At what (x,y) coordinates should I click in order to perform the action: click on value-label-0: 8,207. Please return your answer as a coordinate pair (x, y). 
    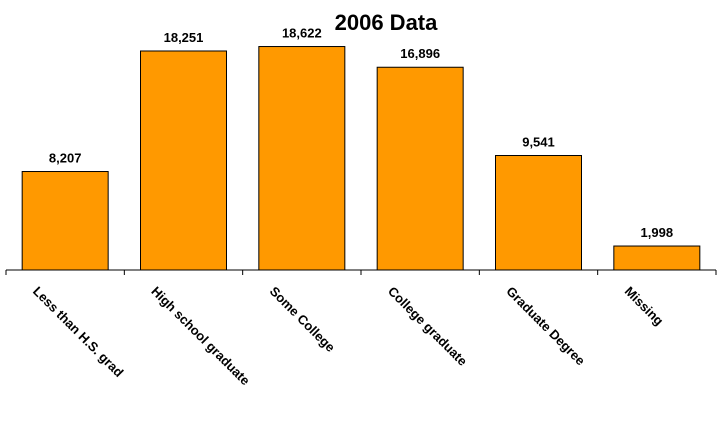
    Looking at the image, I should click on (65, 158).